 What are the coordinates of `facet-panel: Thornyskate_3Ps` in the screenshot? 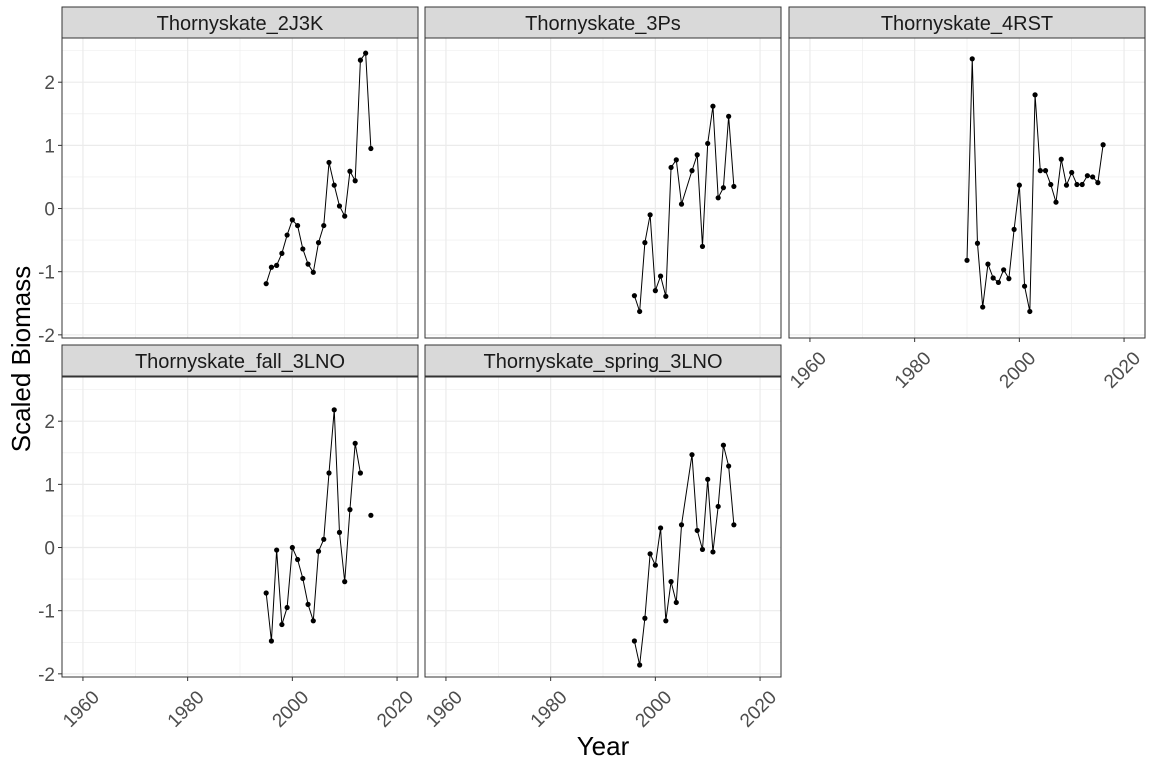 It's located at (603, 172).